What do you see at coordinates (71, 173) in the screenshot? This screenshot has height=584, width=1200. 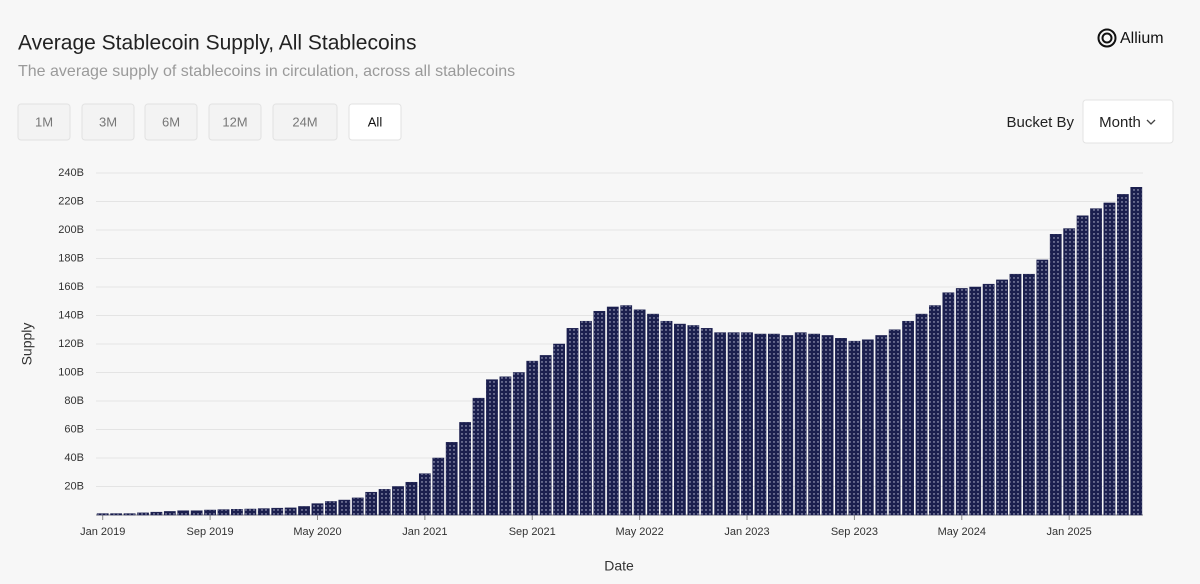 I see `y-tick-label: 240B` at bounding box center [71, 173].